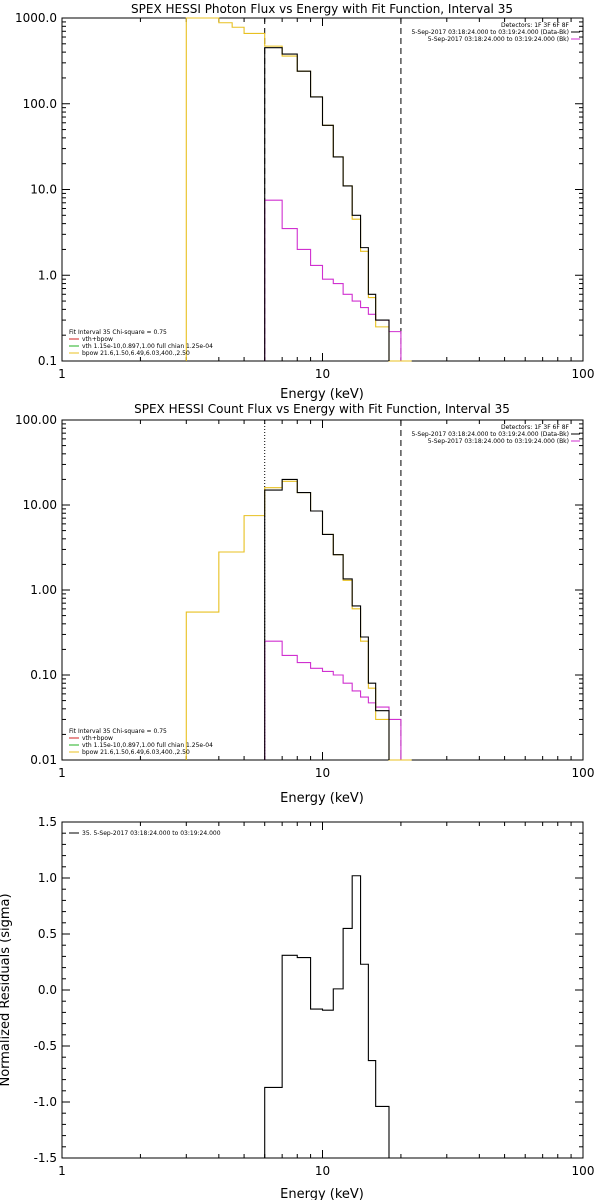  I want to click on y-tick-label: -1.0, so click(45, 1102).